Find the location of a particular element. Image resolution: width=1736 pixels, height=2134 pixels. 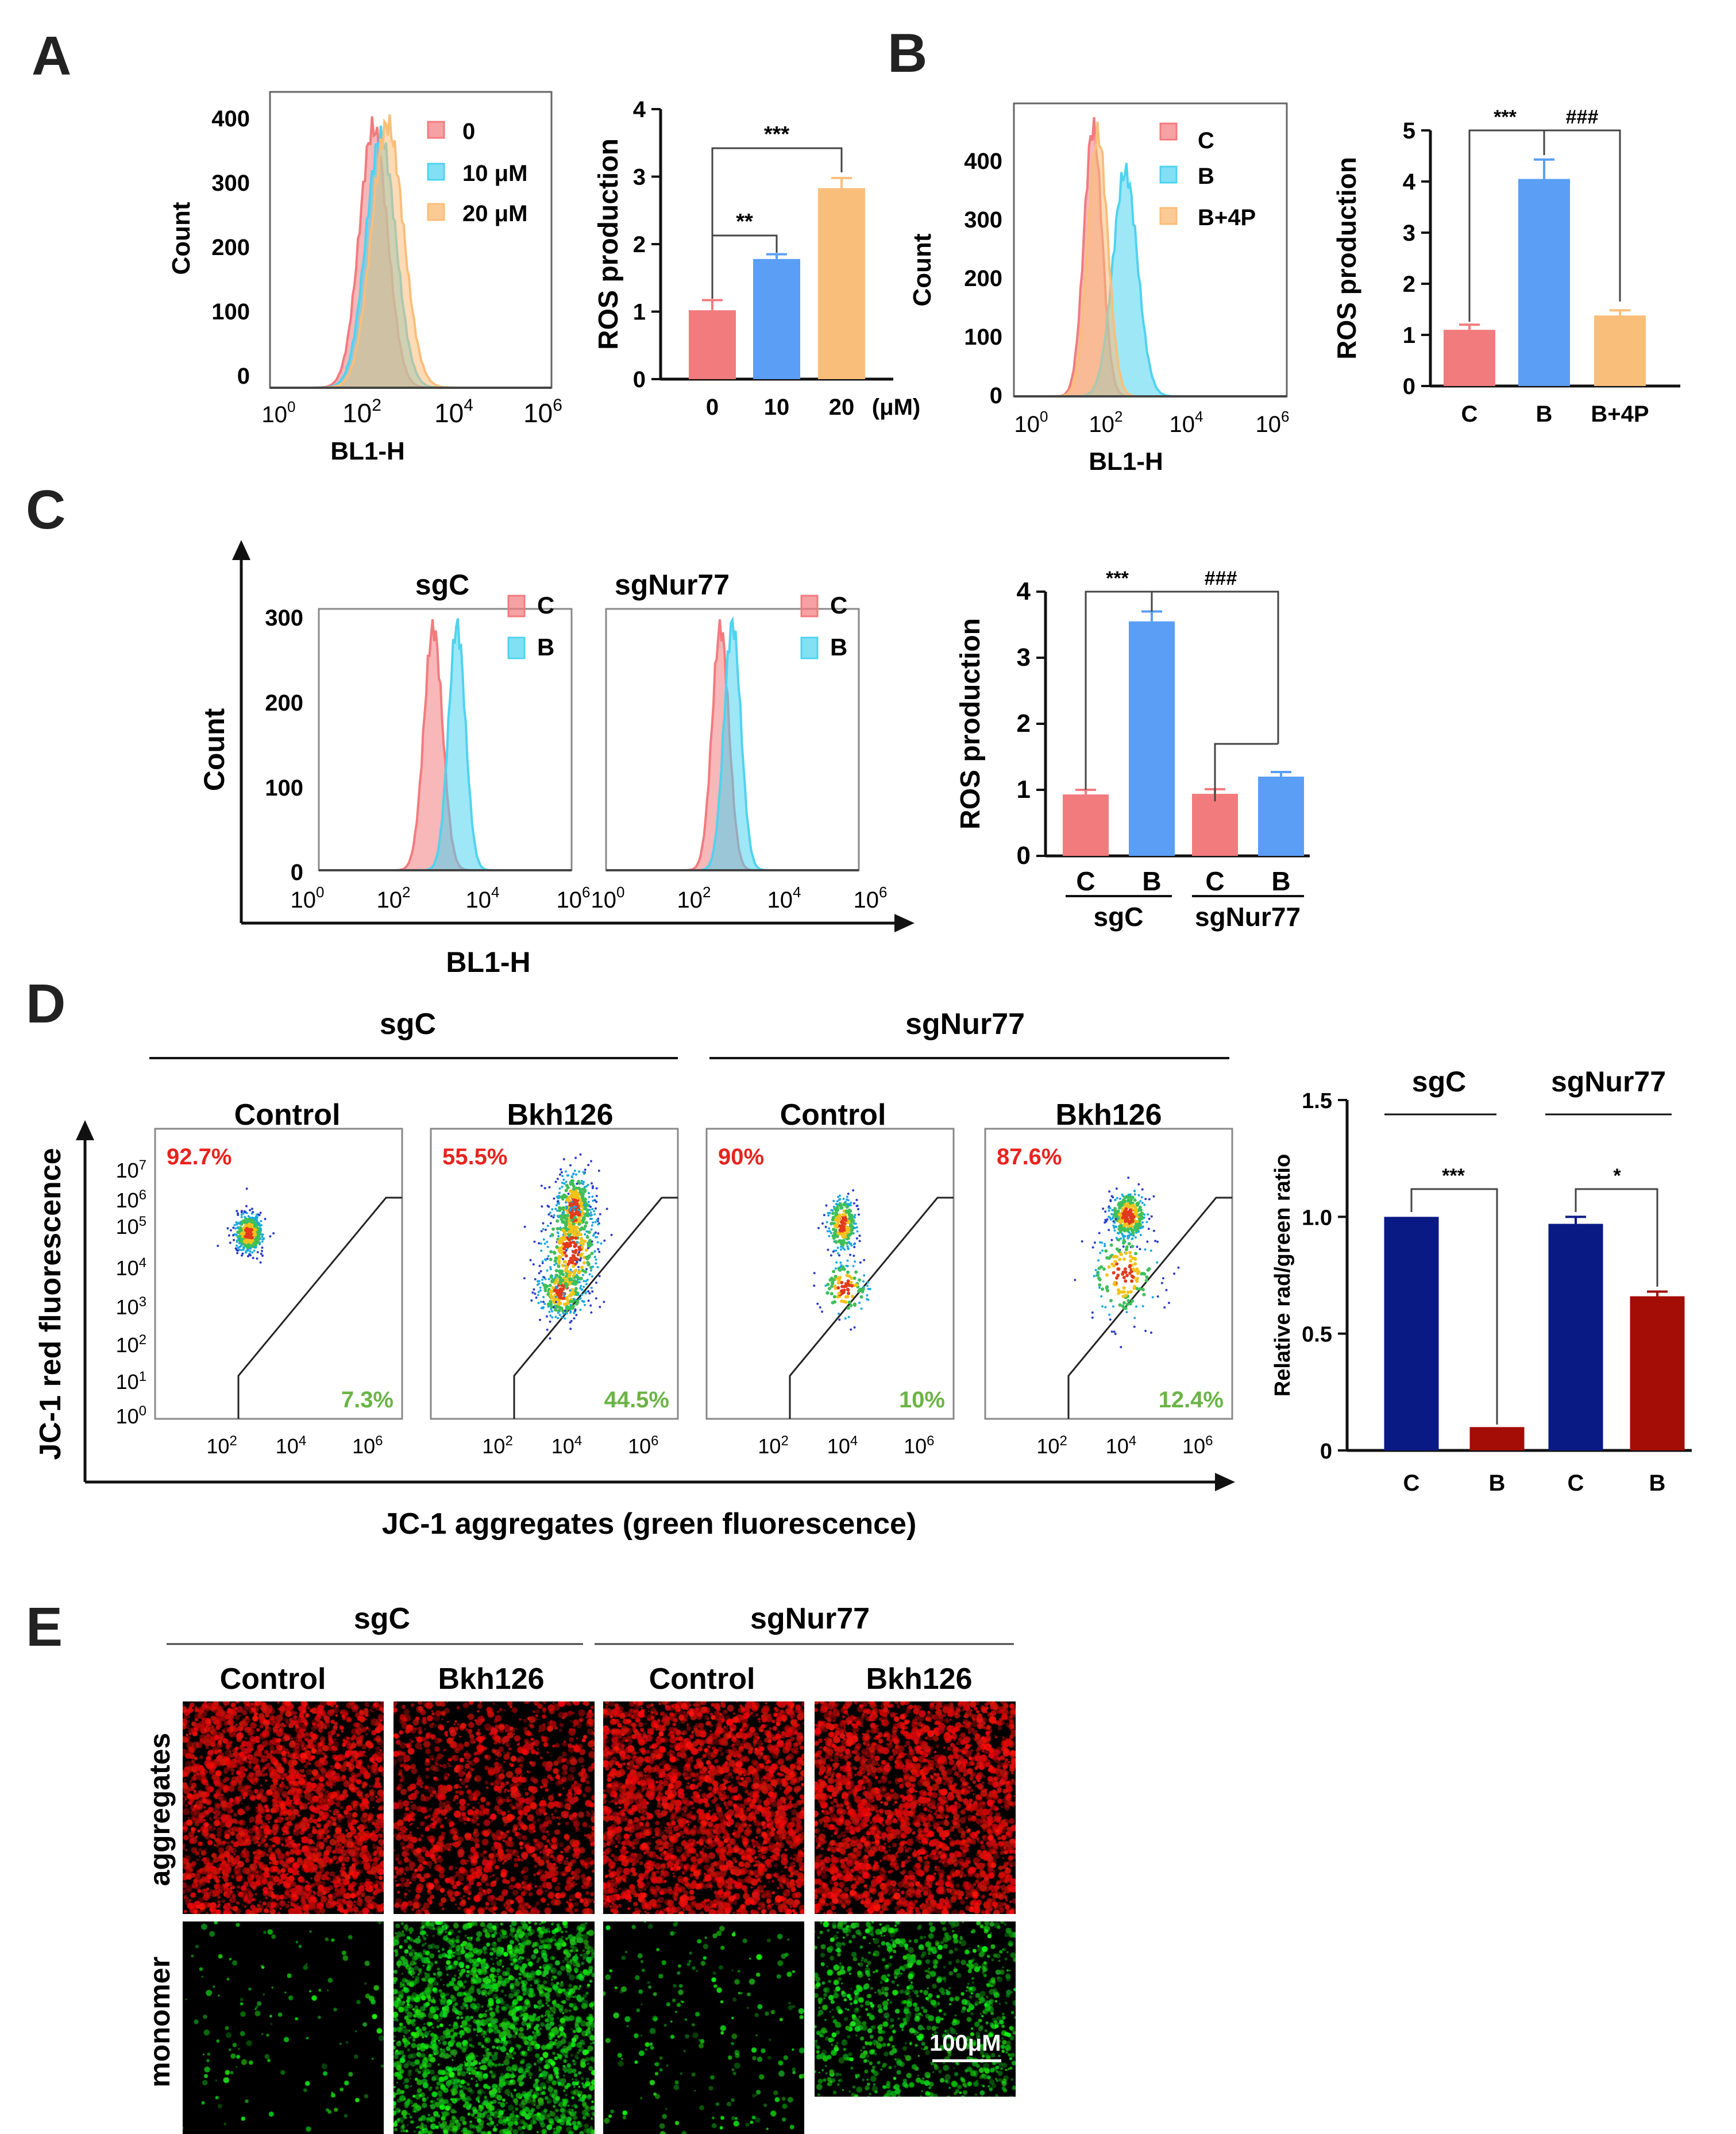

histogram-c-sgnur77-curves is located at coordinates (732, 743).